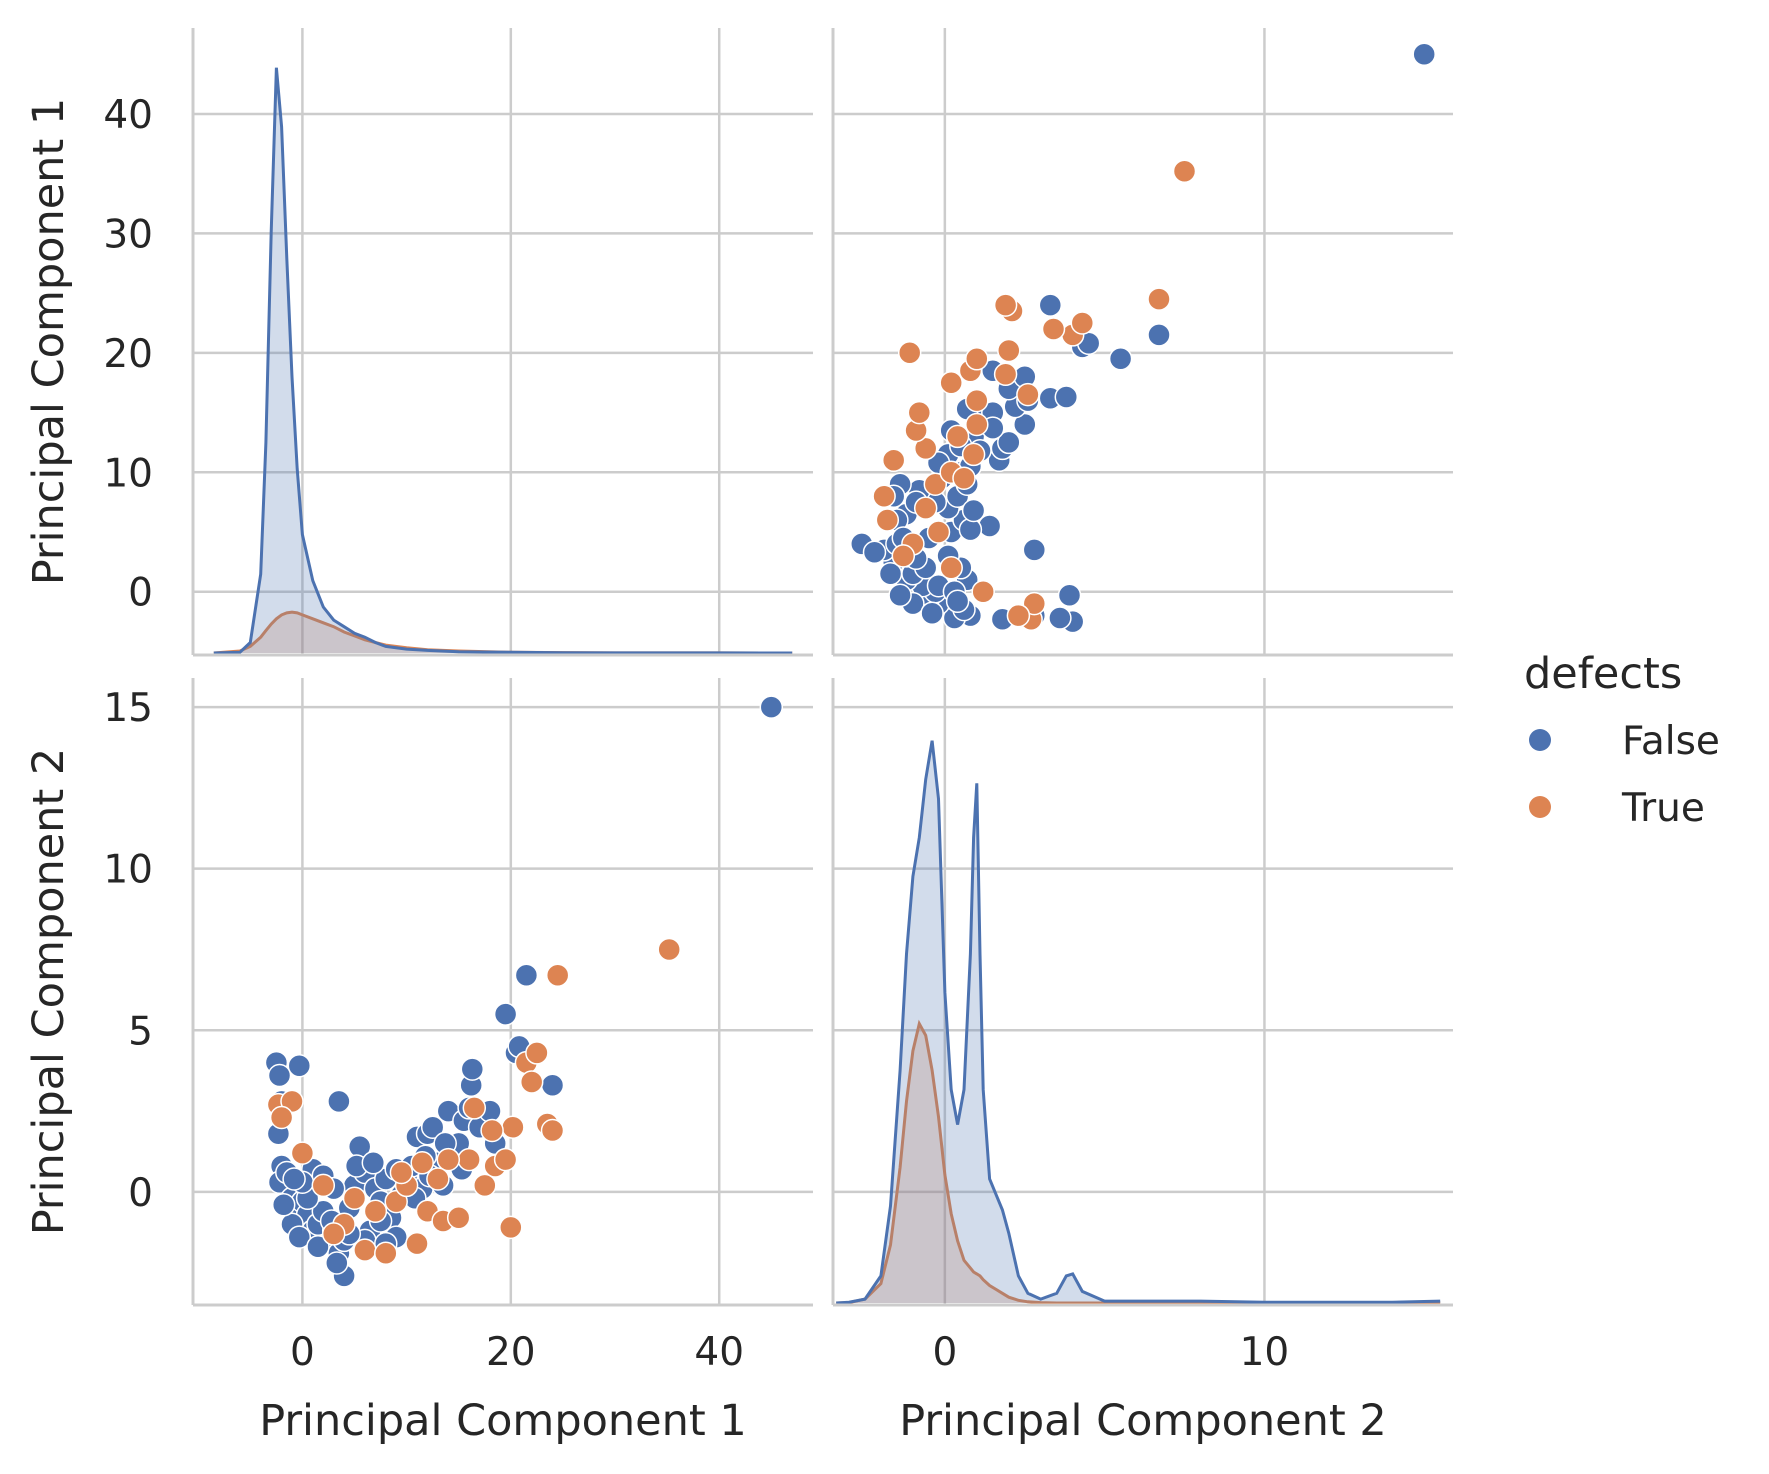  I want to click on y-tick-label: 40, so click(128, 115).